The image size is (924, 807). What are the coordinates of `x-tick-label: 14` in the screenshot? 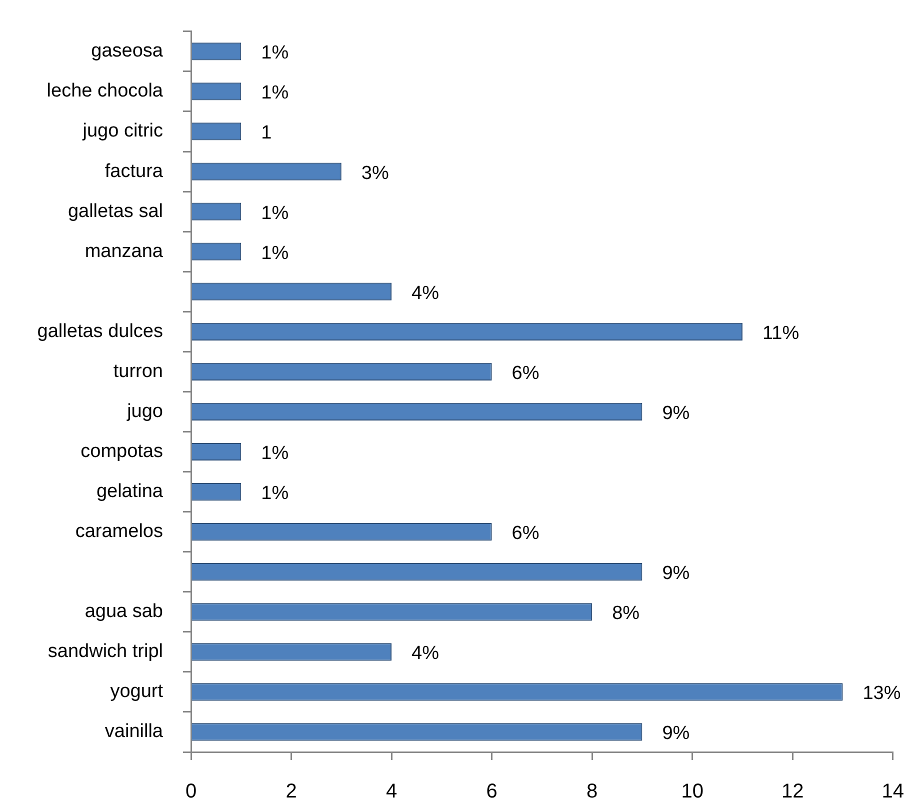 It's located at (893, 791).